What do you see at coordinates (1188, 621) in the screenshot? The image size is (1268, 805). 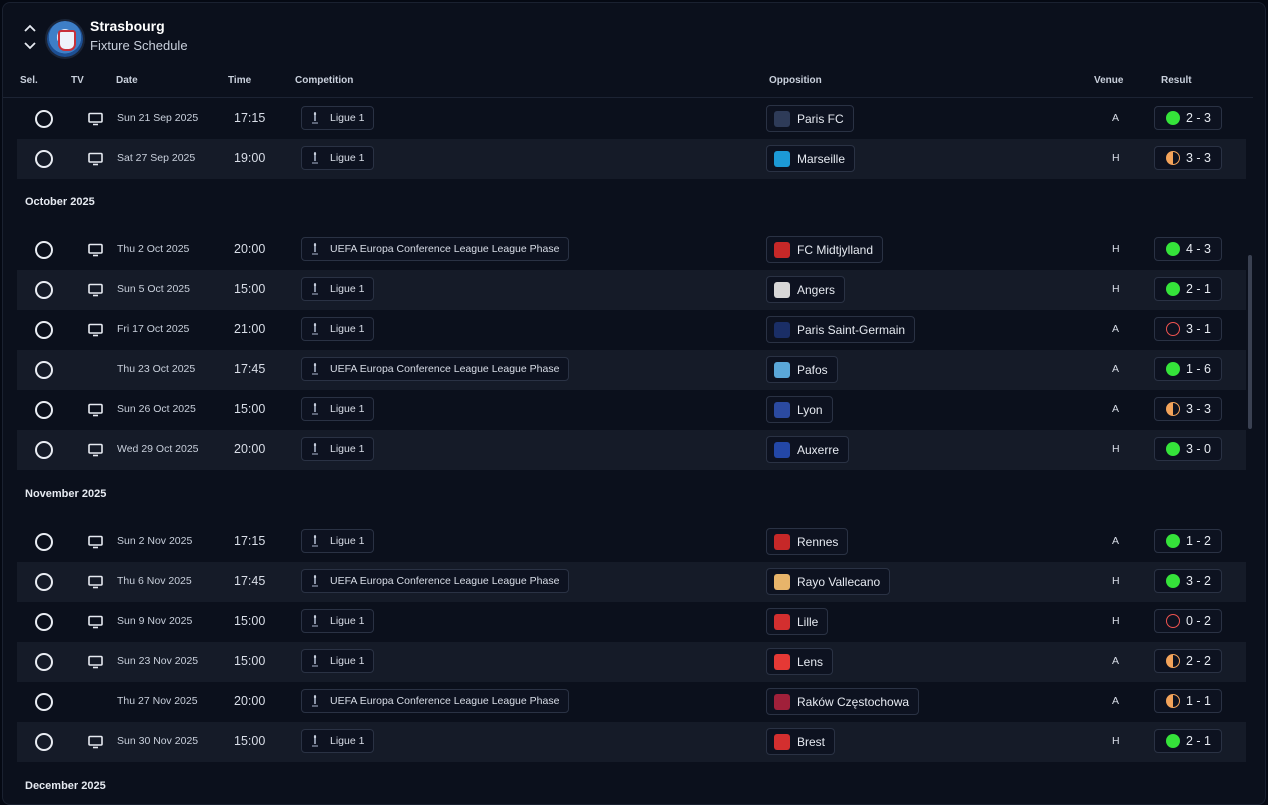 I see `result-chip: 0 - 2` at bounding box center [1188, 621].